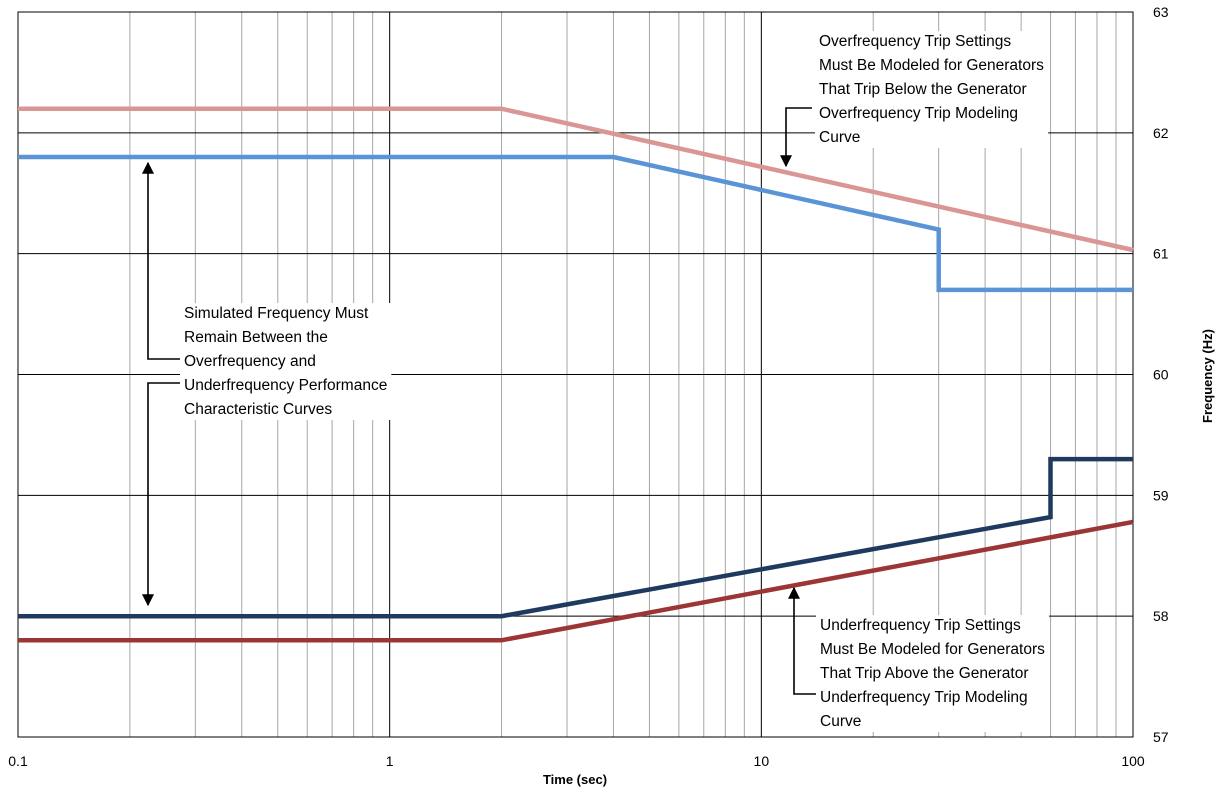 Image resolution: width=1224 pixels, height=792 pixels. What do you see at coordinates (796, 137) in the screenshot?
I see `overfrequency-arrow` at bounding box center [796, 137].